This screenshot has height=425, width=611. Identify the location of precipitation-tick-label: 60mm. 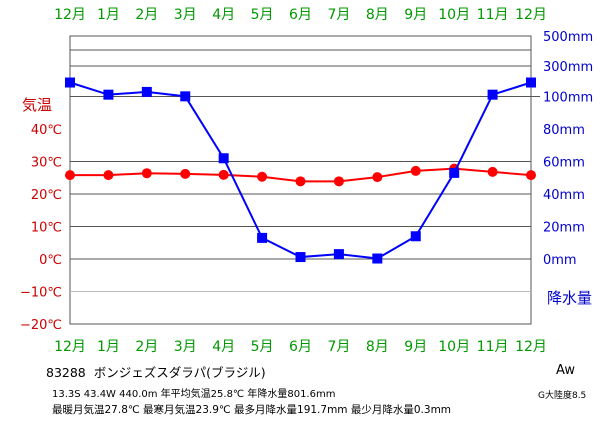
(564, 163).